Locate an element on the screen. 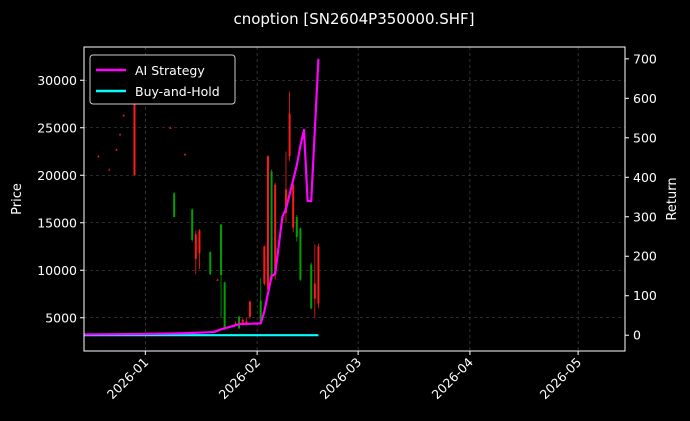  y-tick-label: 25000 is located at coordinates (57, 127).